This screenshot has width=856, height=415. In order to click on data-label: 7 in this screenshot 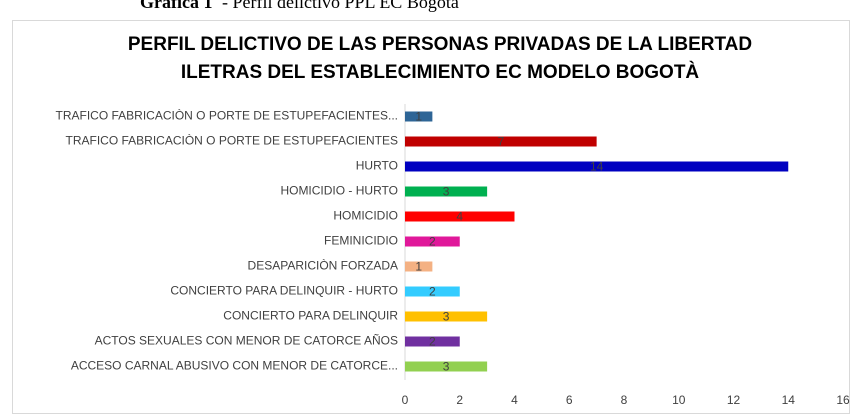, I will do `click(500, 142)`.